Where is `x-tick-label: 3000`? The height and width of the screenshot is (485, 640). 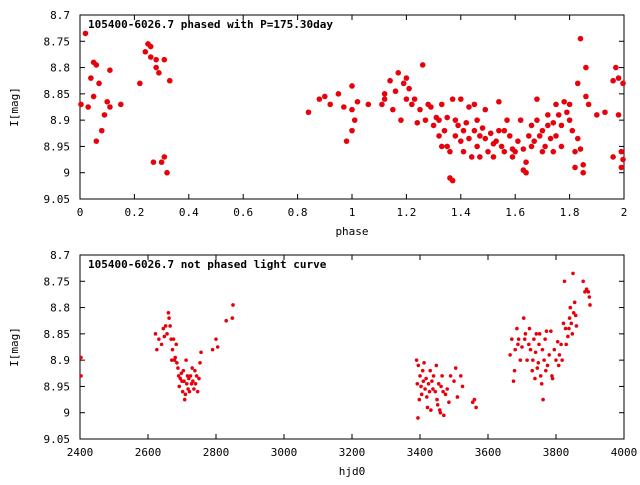
x-tick-label: 3000 is located at coordinates (284, 452).